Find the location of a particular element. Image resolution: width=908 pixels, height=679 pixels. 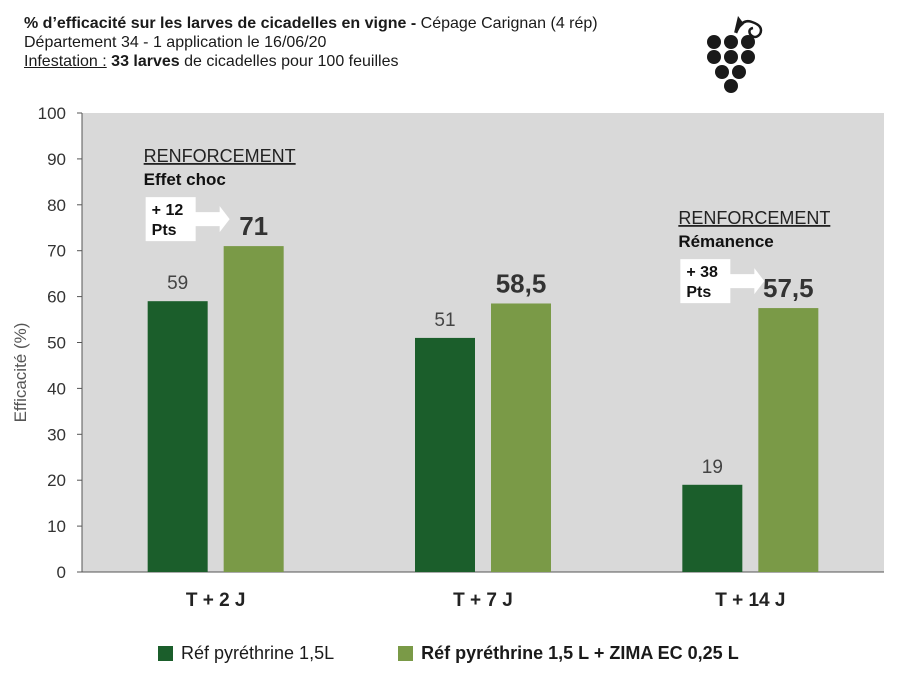

gain-value: + 12 is located at coordinates (168, 210).